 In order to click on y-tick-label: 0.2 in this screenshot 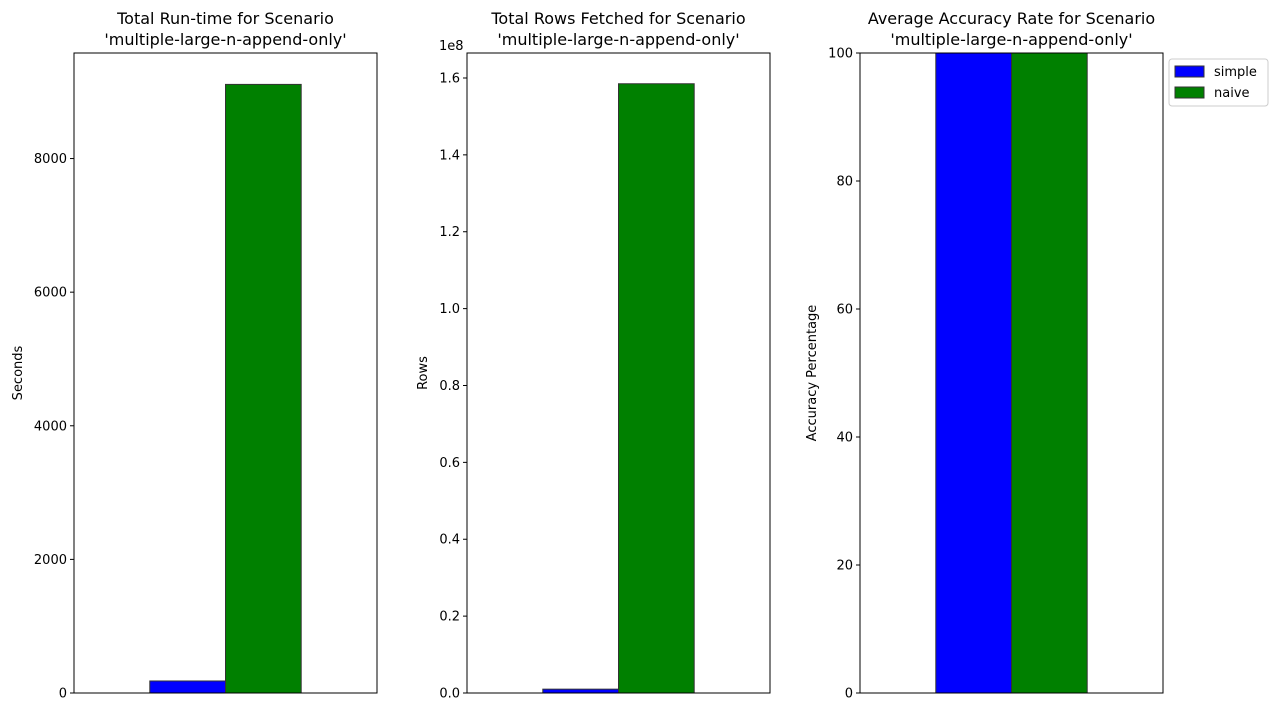, I will do `click(449, 617)`.